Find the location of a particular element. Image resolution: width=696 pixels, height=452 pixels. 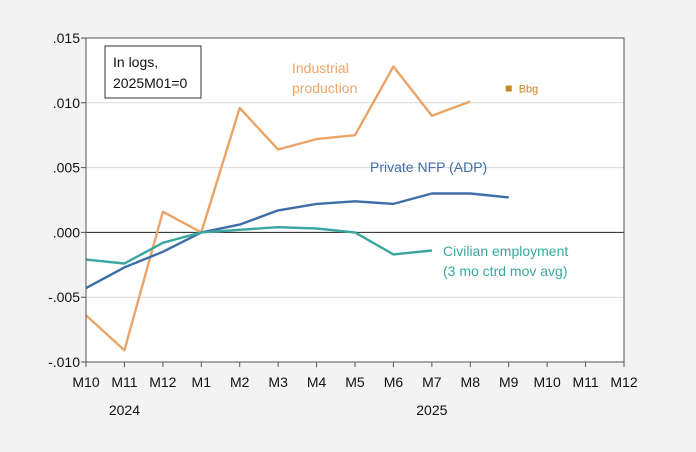

y-tick-label: .000 is located at coordinates (66, 232).